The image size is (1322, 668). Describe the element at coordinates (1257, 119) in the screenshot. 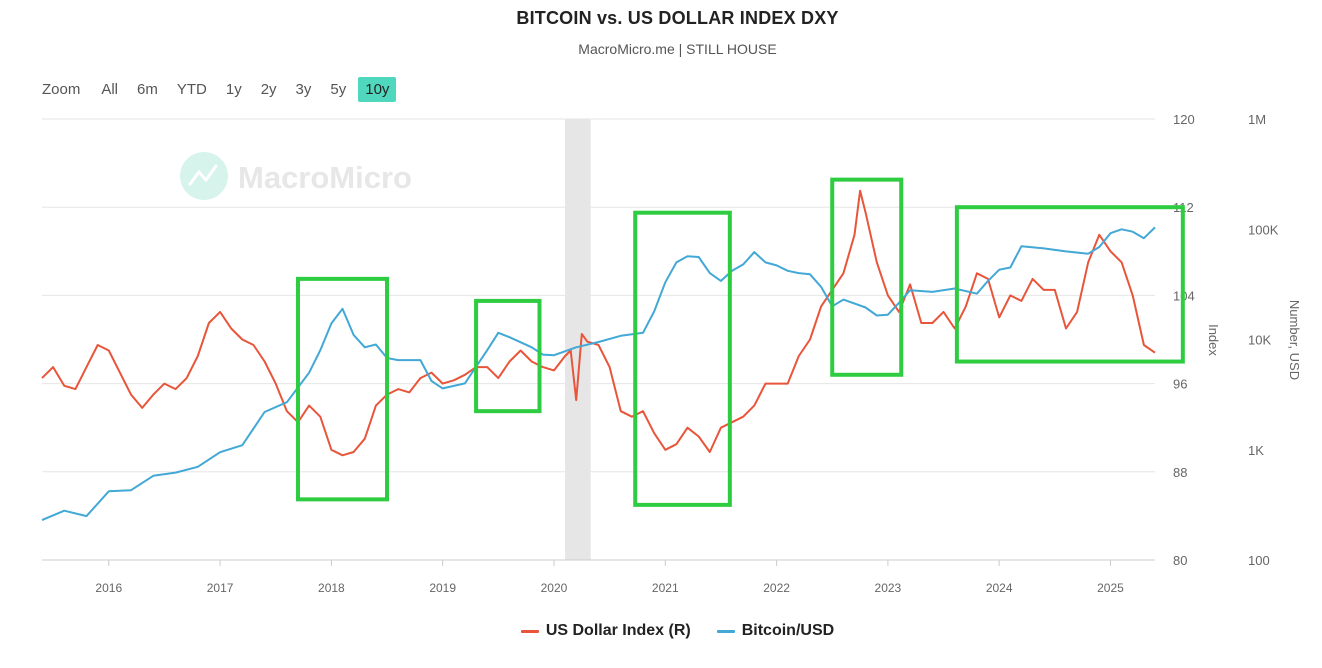

I see `usd-tick-label: 1M` at that location.